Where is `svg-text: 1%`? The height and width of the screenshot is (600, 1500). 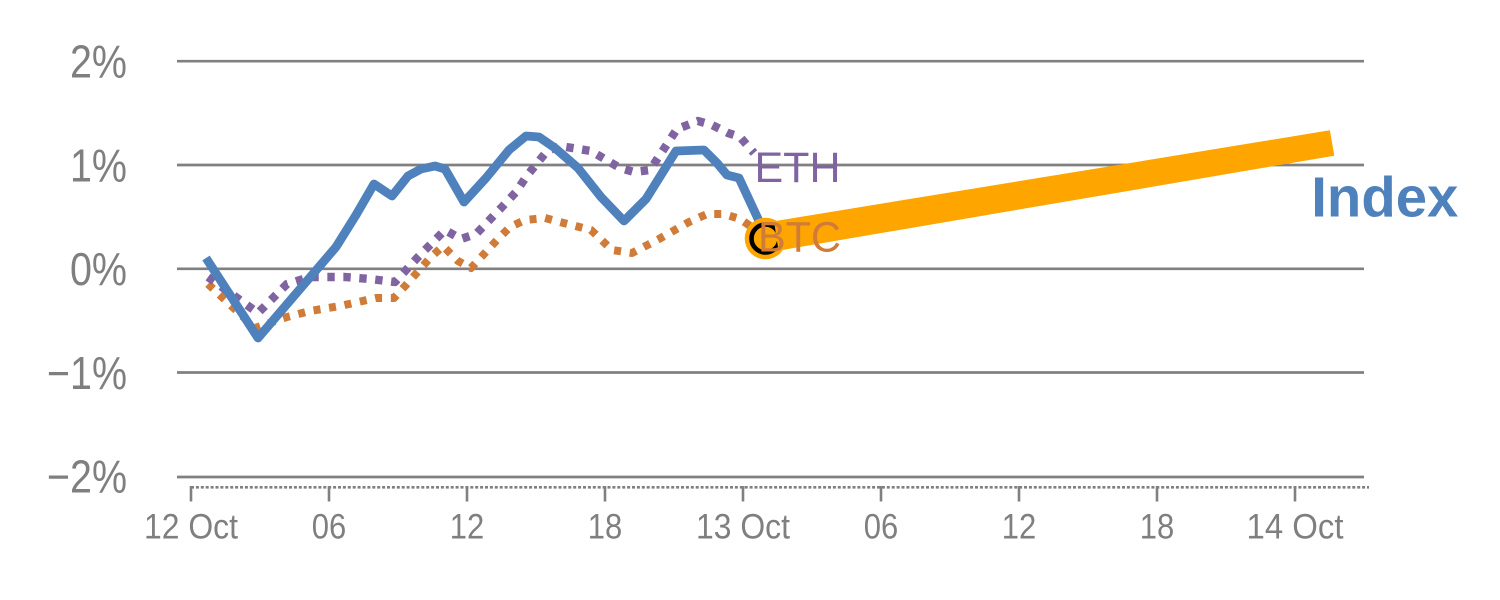 svg-text: 1% is located at coordinates (98, 165).